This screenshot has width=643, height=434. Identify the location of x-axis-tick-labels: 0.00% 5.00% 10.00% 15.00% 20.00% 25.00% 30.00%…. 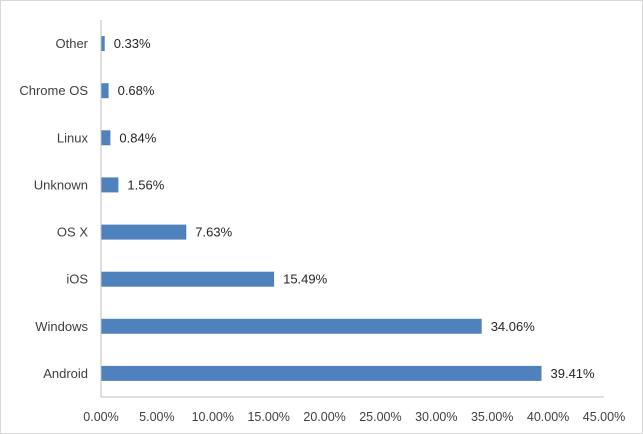
(354, 417).